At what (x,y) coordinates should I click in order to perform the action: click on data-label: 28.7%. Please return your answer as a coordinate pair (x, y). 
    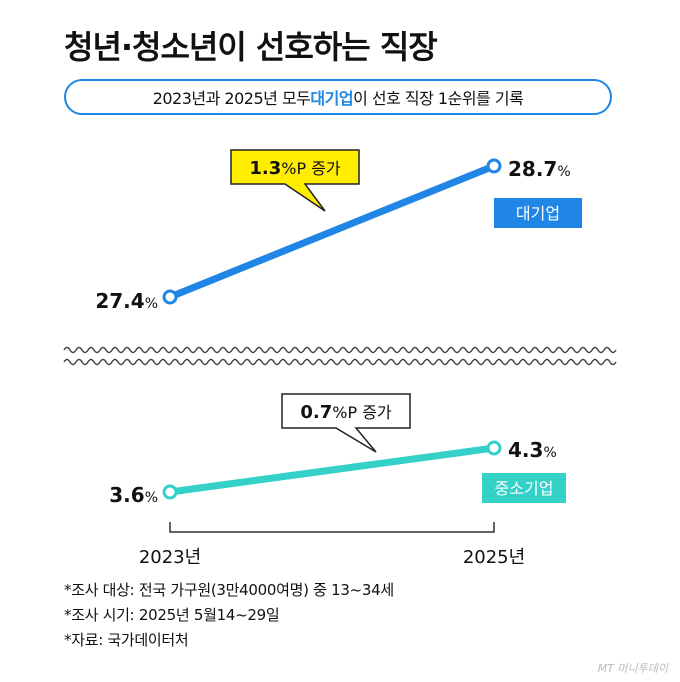
    Looking at the image, I should click on (539, 169).